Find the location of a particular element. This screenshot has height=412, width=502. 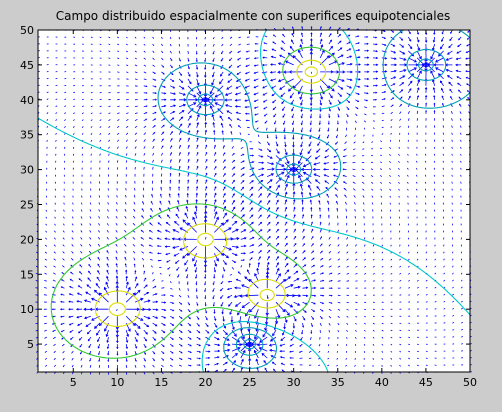

y-tick-label: 15 is located at coordinates (27, 274).